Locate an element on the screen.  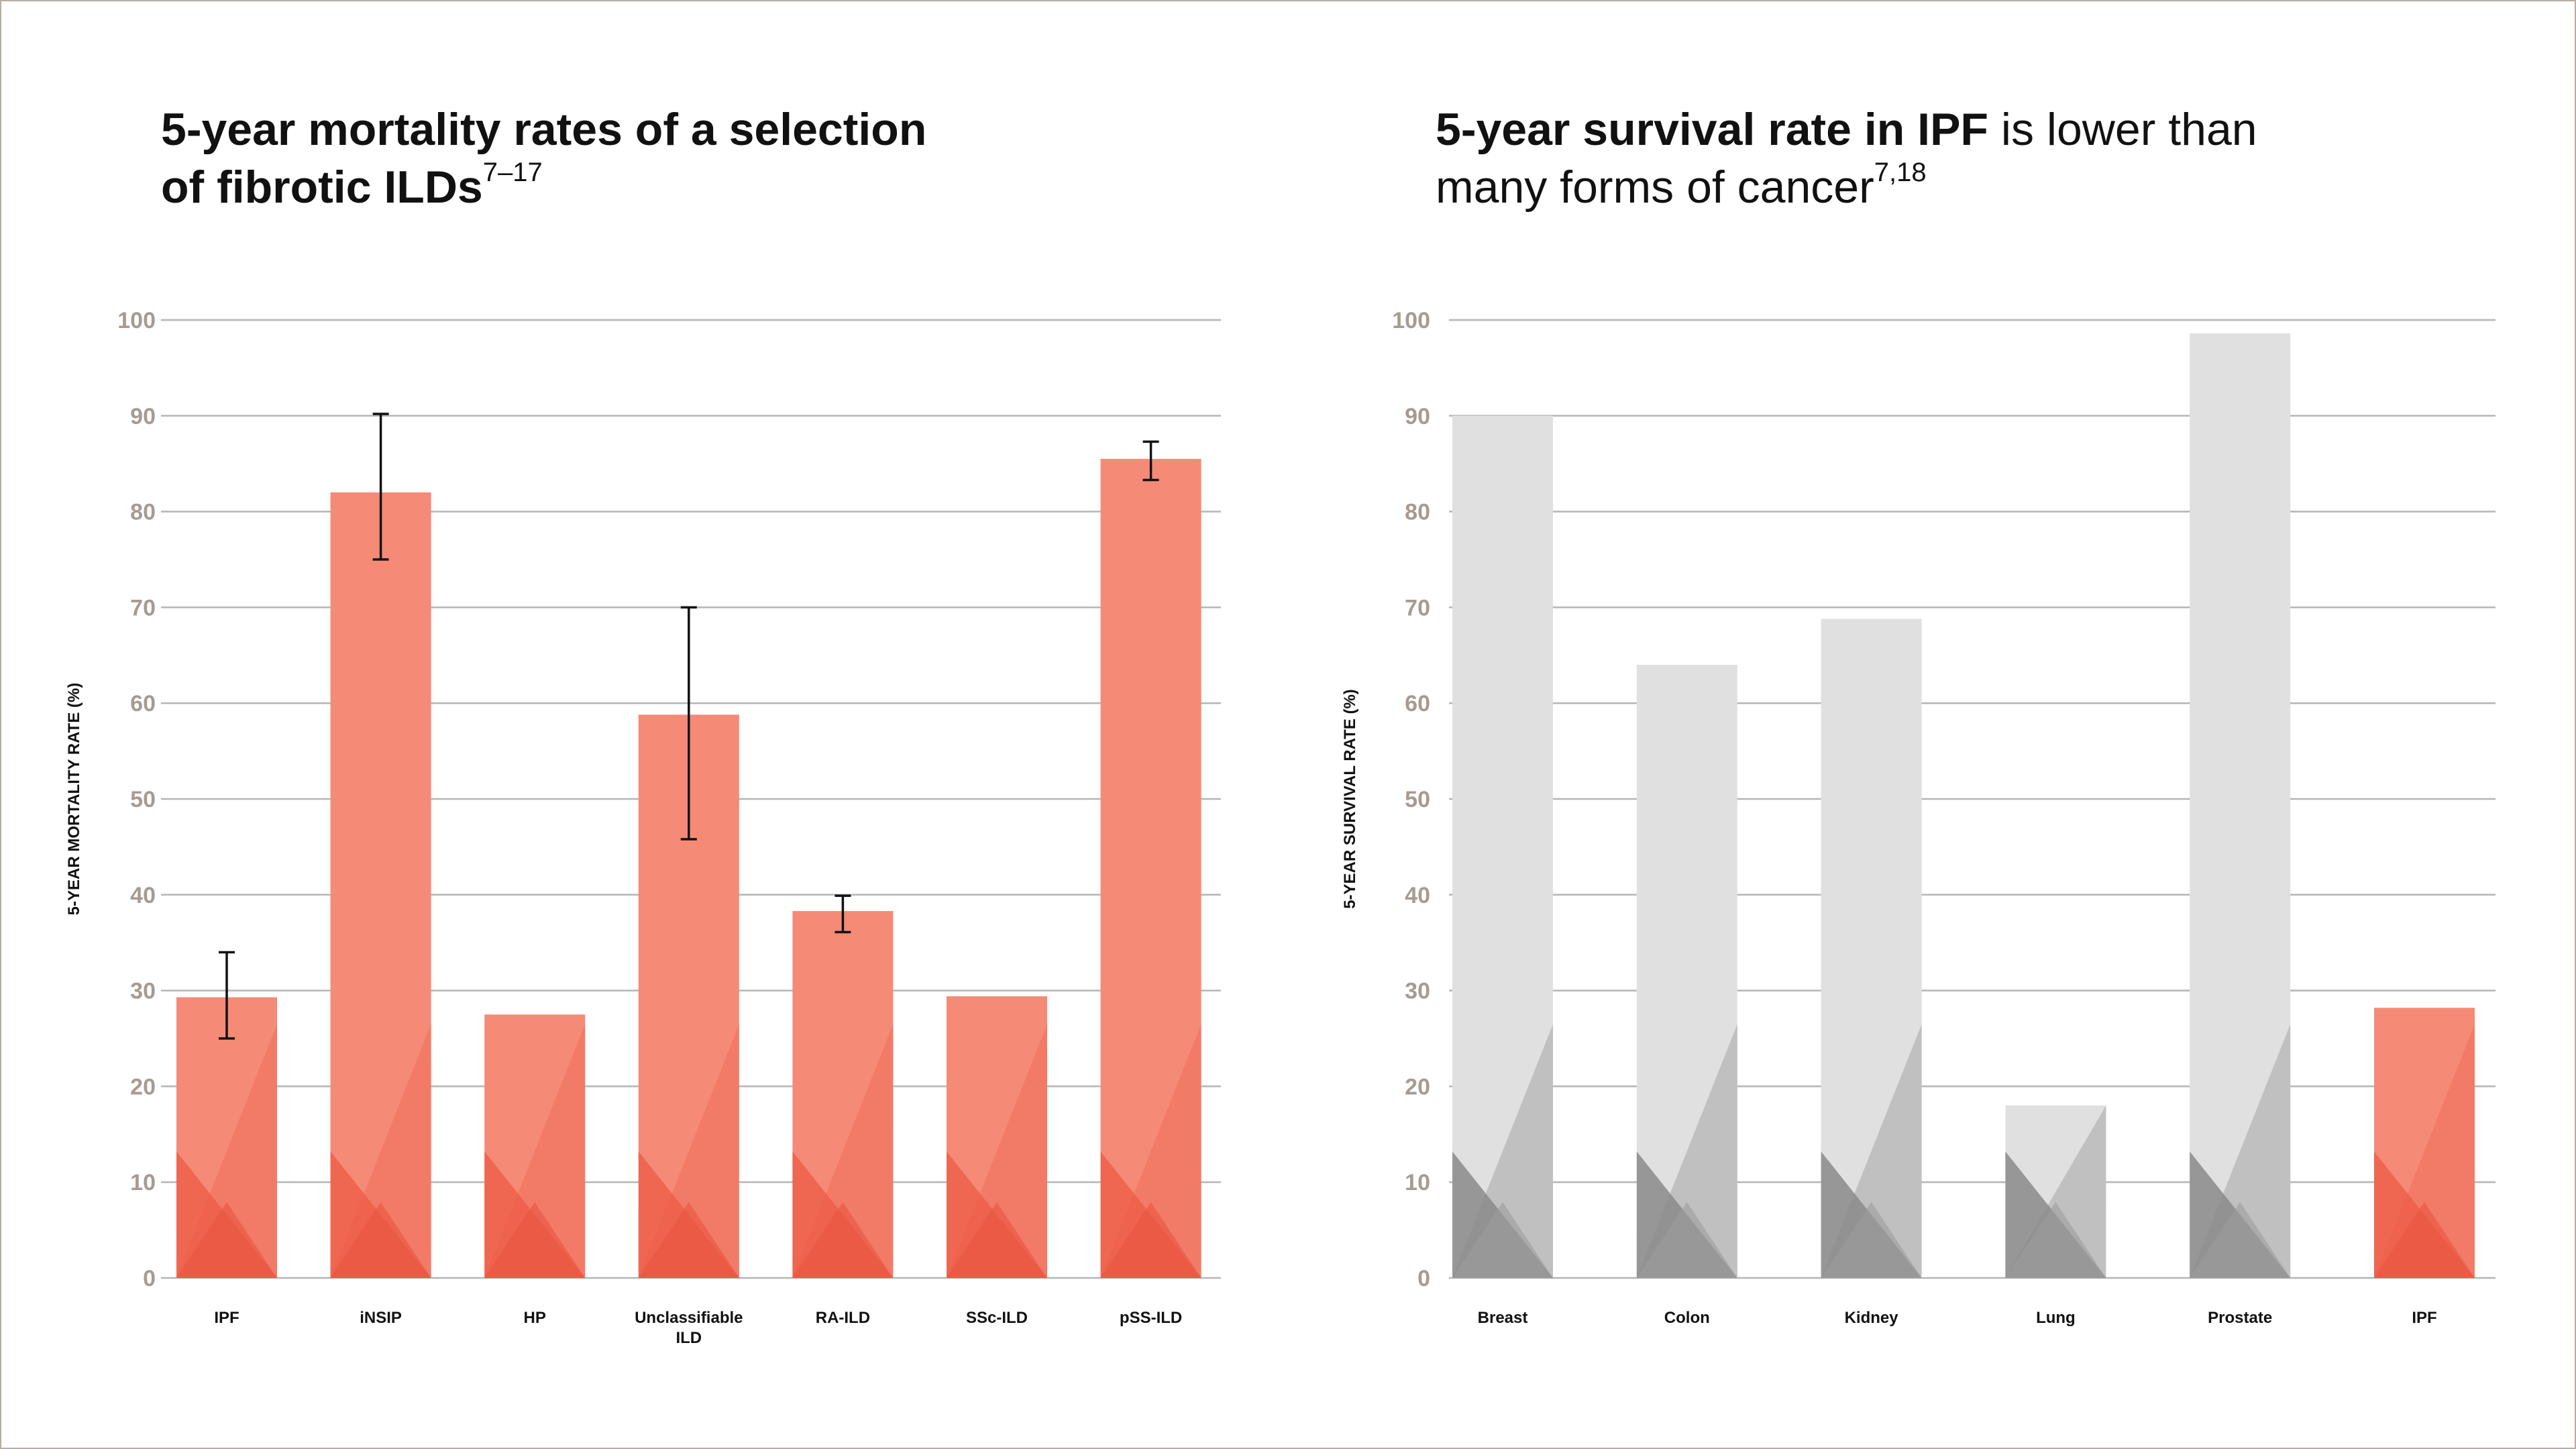
right-title-bold: 5-year survival rate in IPF is located at coordinates (1712, 129).